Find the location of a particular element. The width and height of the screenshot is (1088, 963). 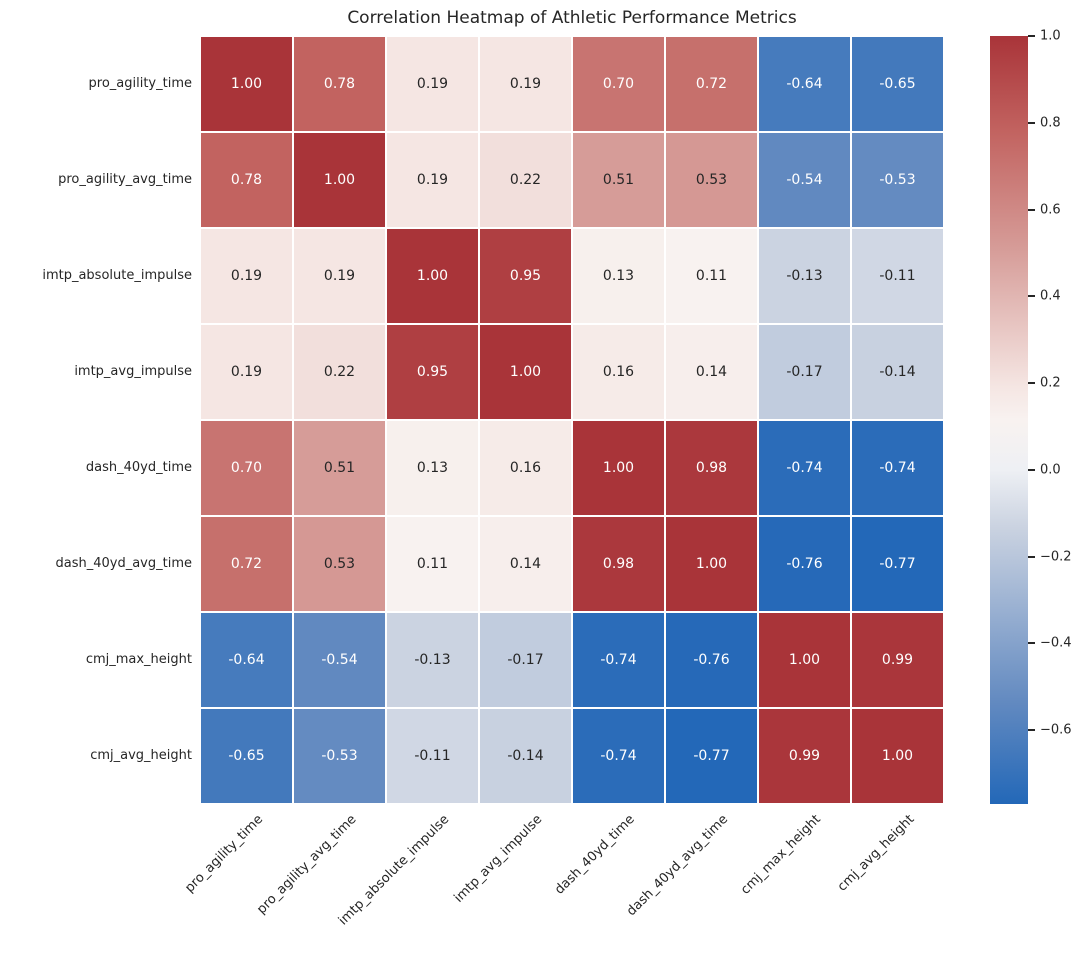

cell-value: 0.95 is located at coordinates (525, 276).